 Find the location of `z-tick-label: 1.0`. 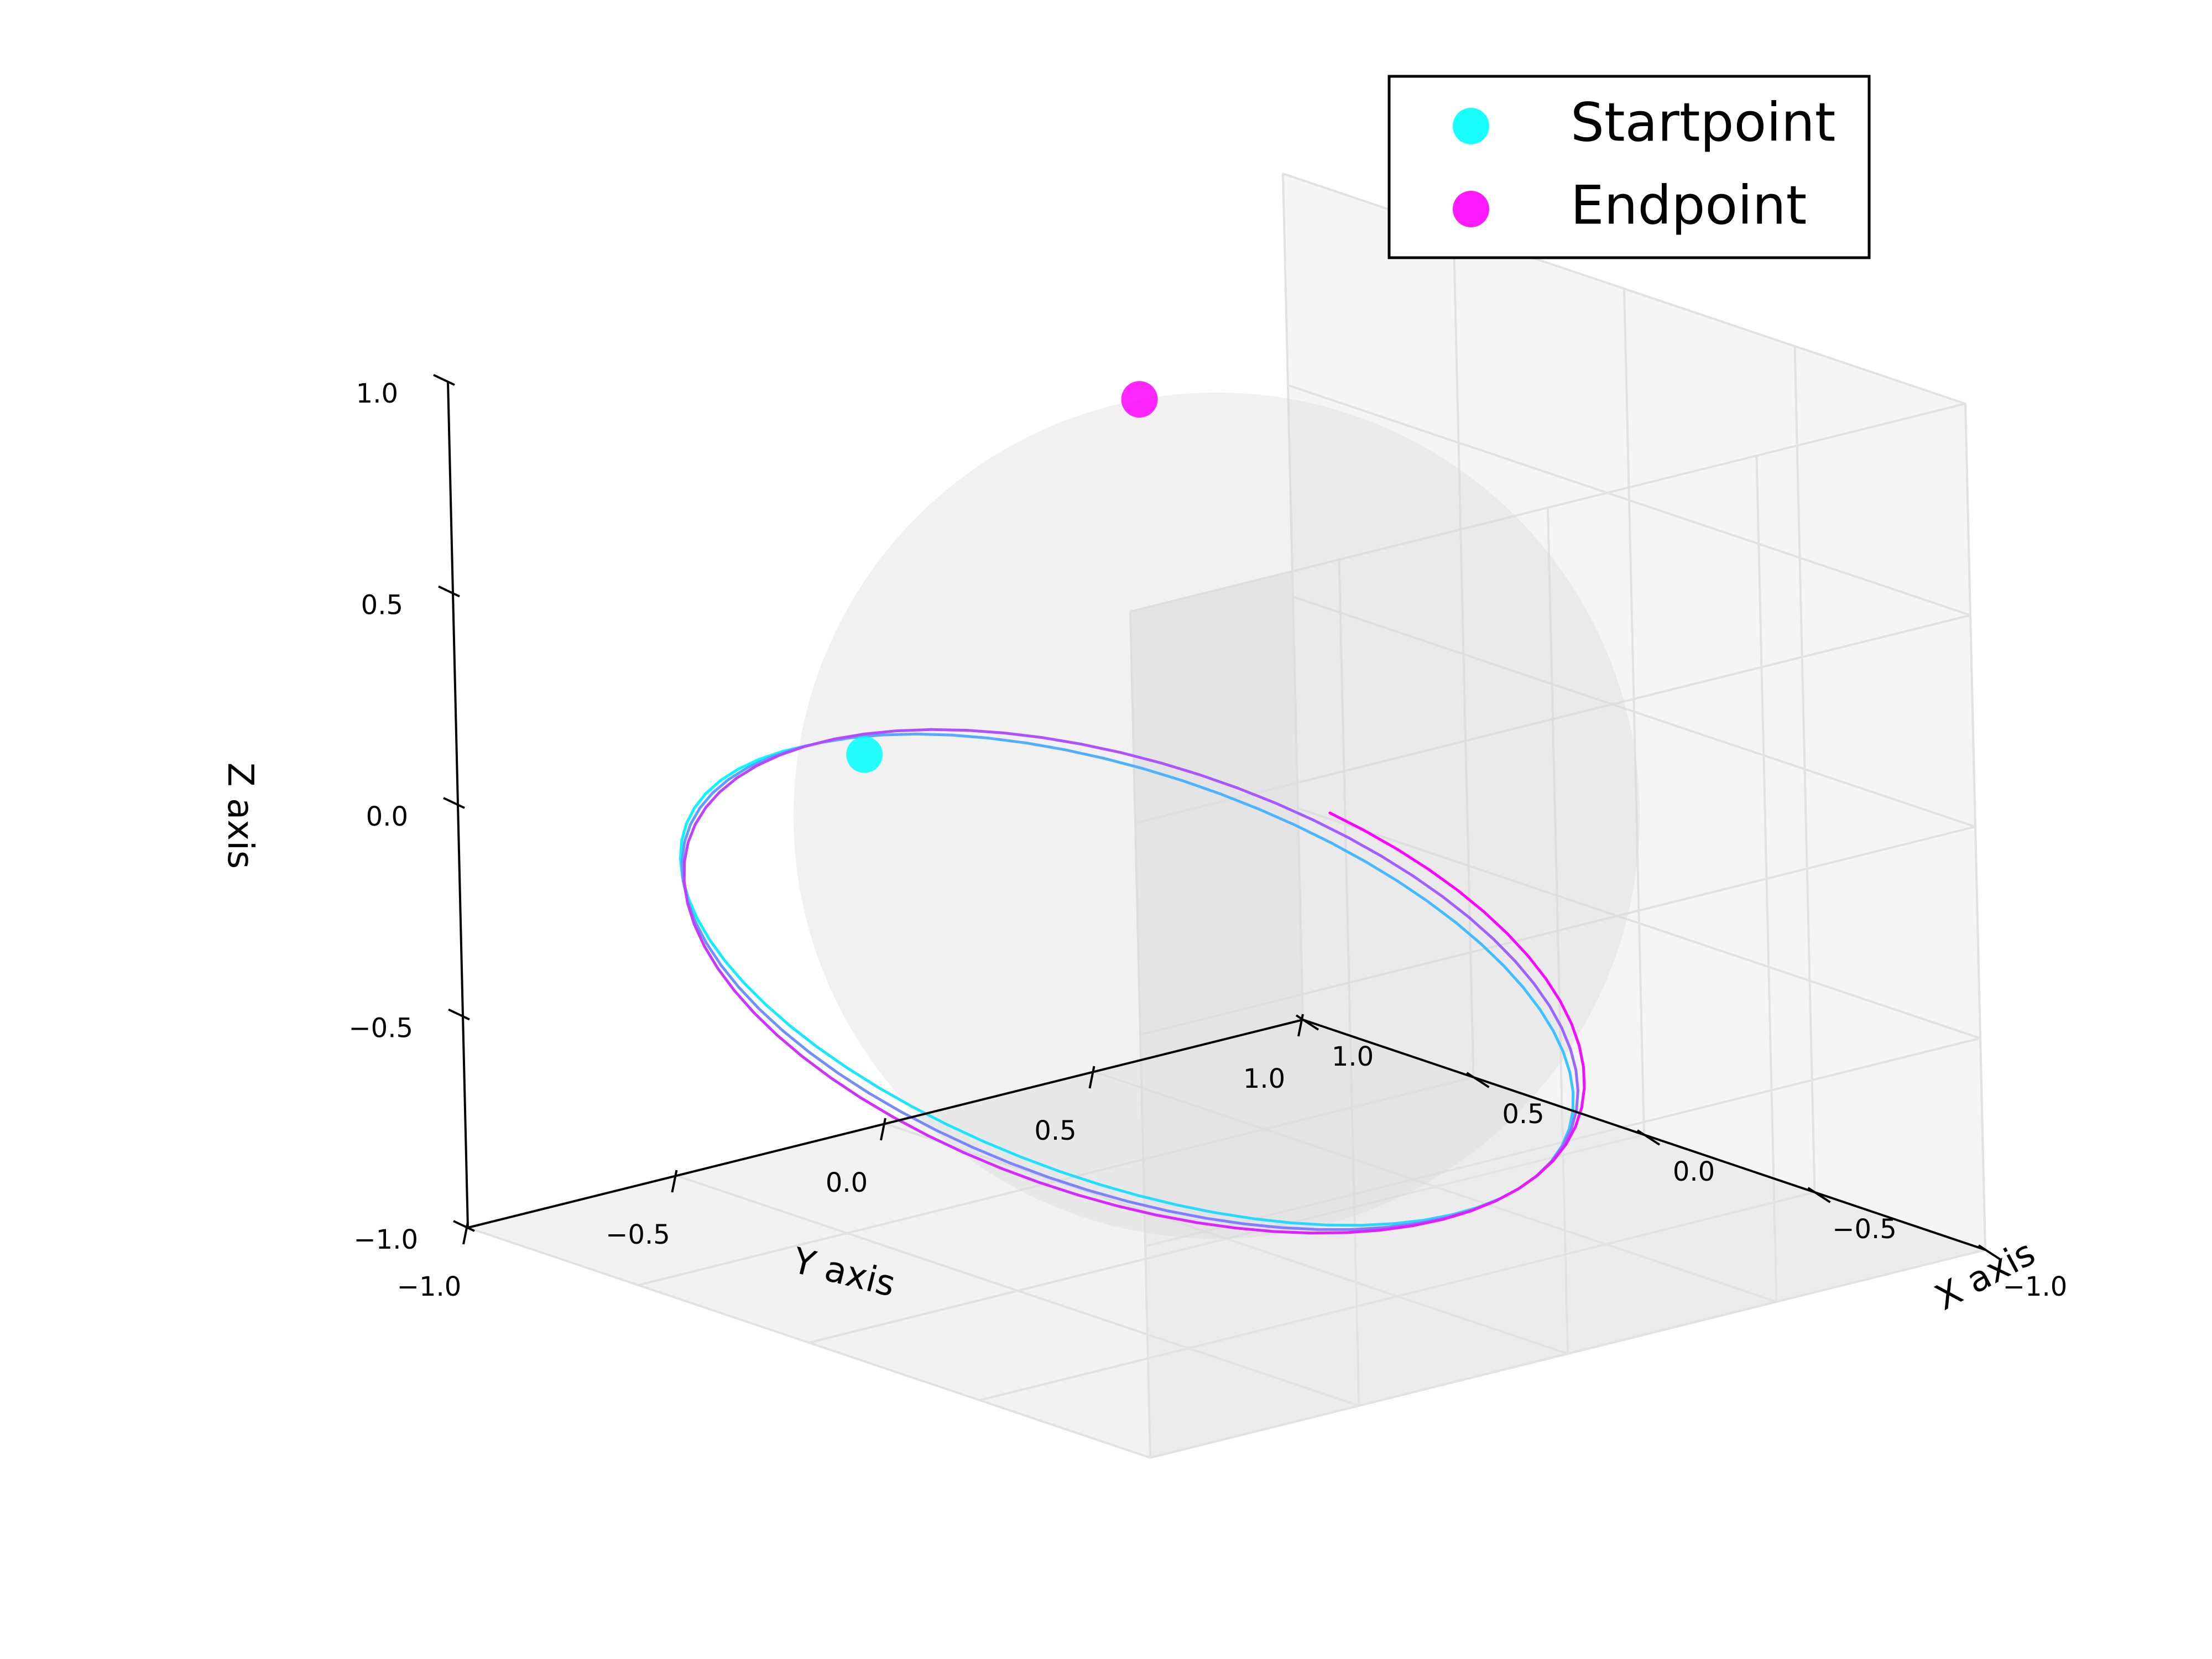

z-tick-label: 1.0 is located at coordinates (377, 393).